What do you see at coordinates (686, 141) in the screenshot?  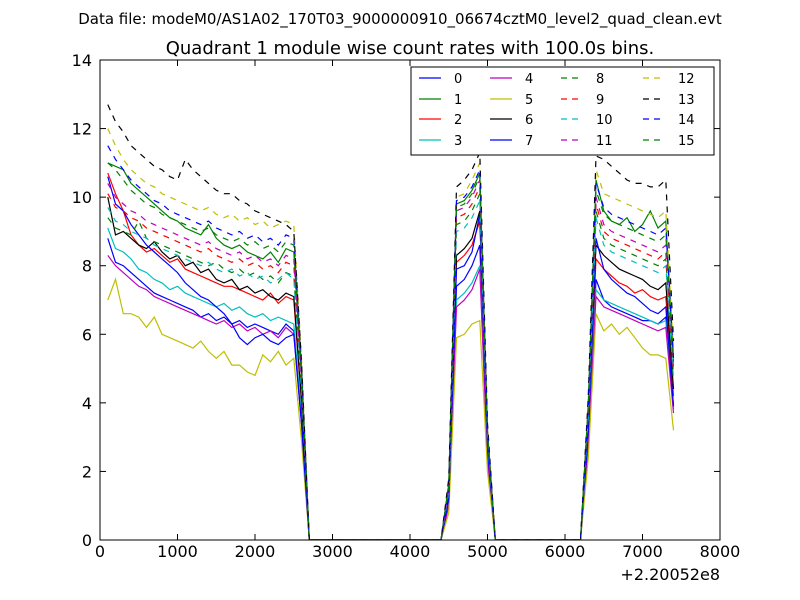 I see `legend-label-15: 15` at bounding box center [686, 141].